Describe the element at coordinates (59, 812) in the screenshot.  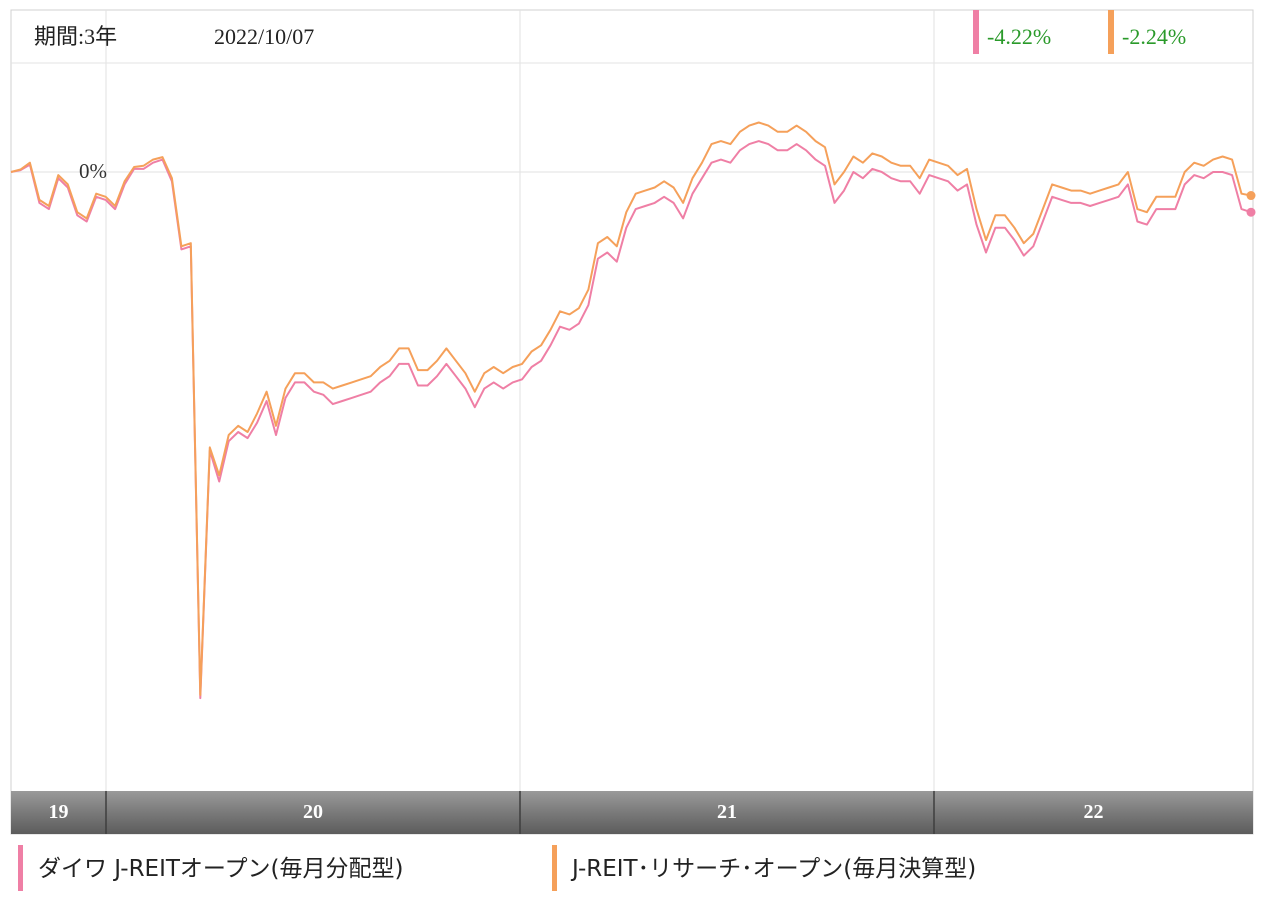
I see `year-tick-label: 19` at that location.